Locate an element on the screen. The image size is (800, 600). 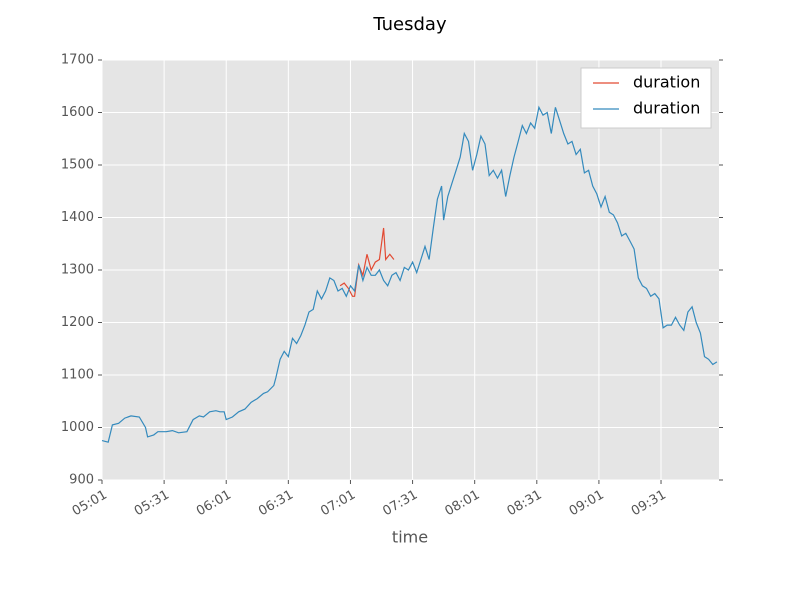
x-tick-label: 06:01 is located at coordinates (214, 504).